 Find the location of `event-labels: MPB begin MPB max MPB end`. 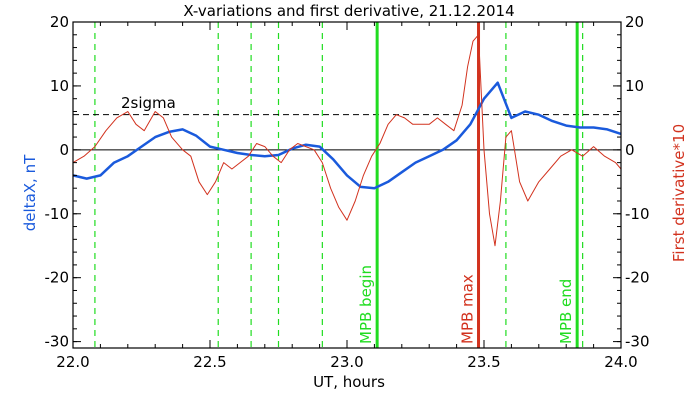

event-labels: MPB begin MPB max MPB end is located at coordinates (466, 304).